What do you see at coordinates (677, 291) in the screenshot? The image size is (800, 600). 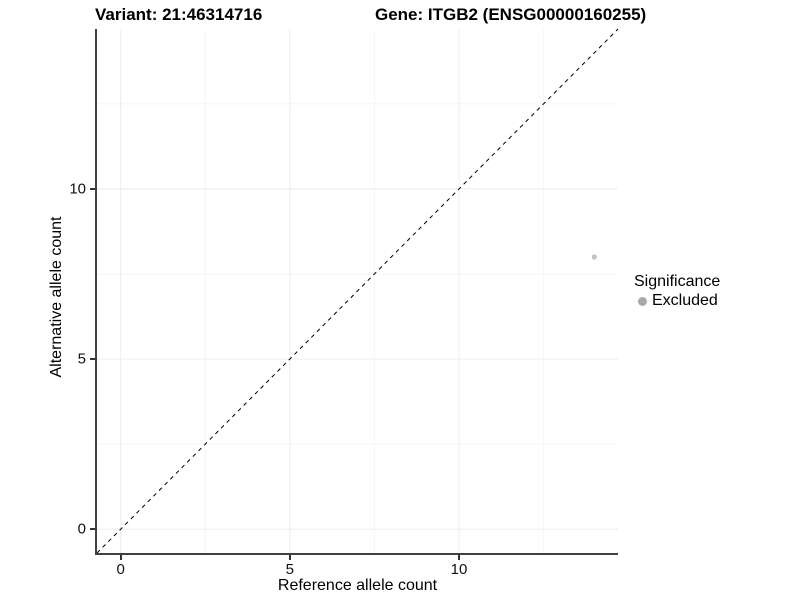 I see `legend: Significance Excluded` at bounding box center [677, 291].